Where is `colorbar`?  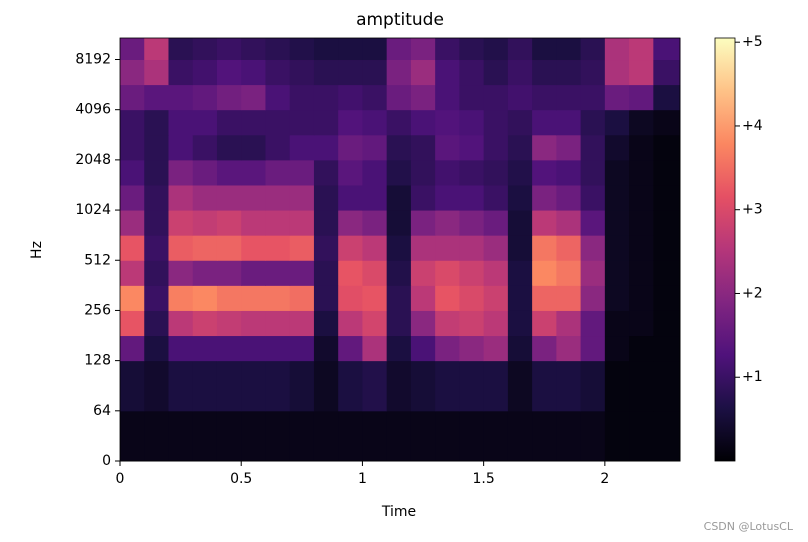
colorbar is located at coordinates (725, 249).